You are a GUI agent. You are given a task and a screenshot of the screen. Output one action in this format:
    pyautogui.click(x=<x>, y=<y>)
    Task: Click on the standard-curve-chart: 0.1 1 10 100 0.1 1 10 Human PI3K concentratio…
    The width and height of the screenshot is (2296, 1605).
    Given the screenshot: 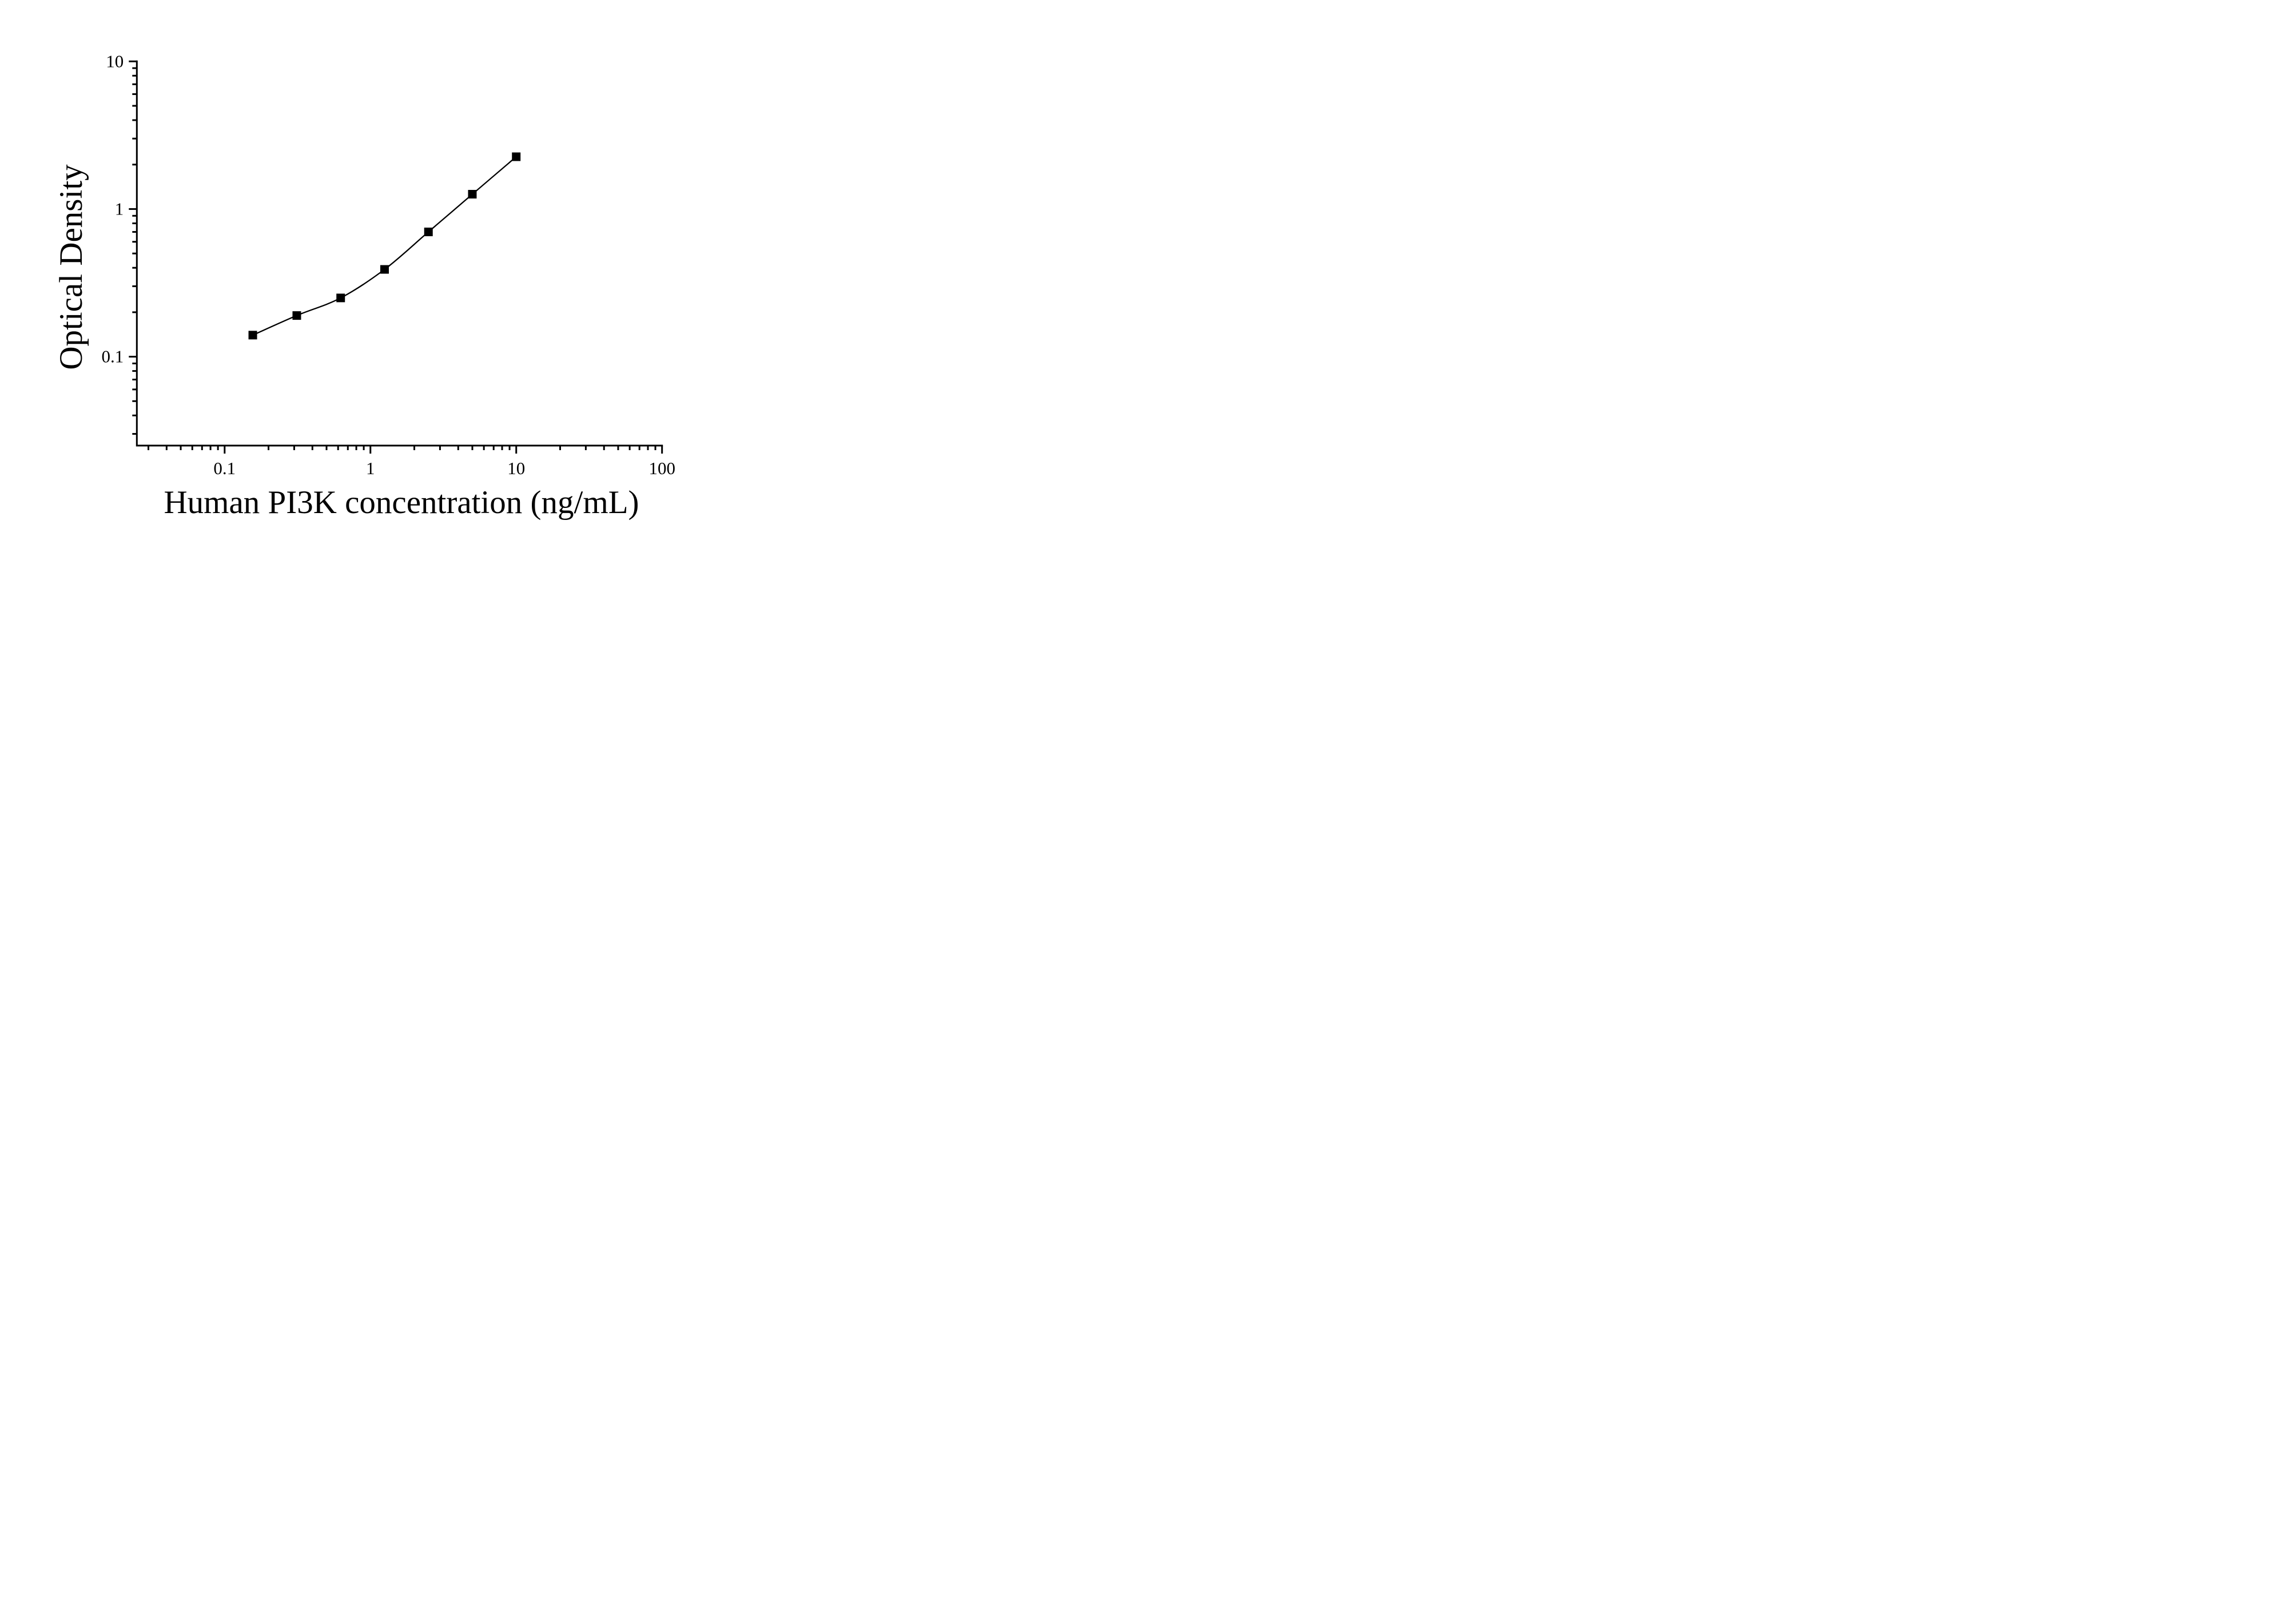 What is the action you would take?
    pyautogui.click(x=383, y=267)
    